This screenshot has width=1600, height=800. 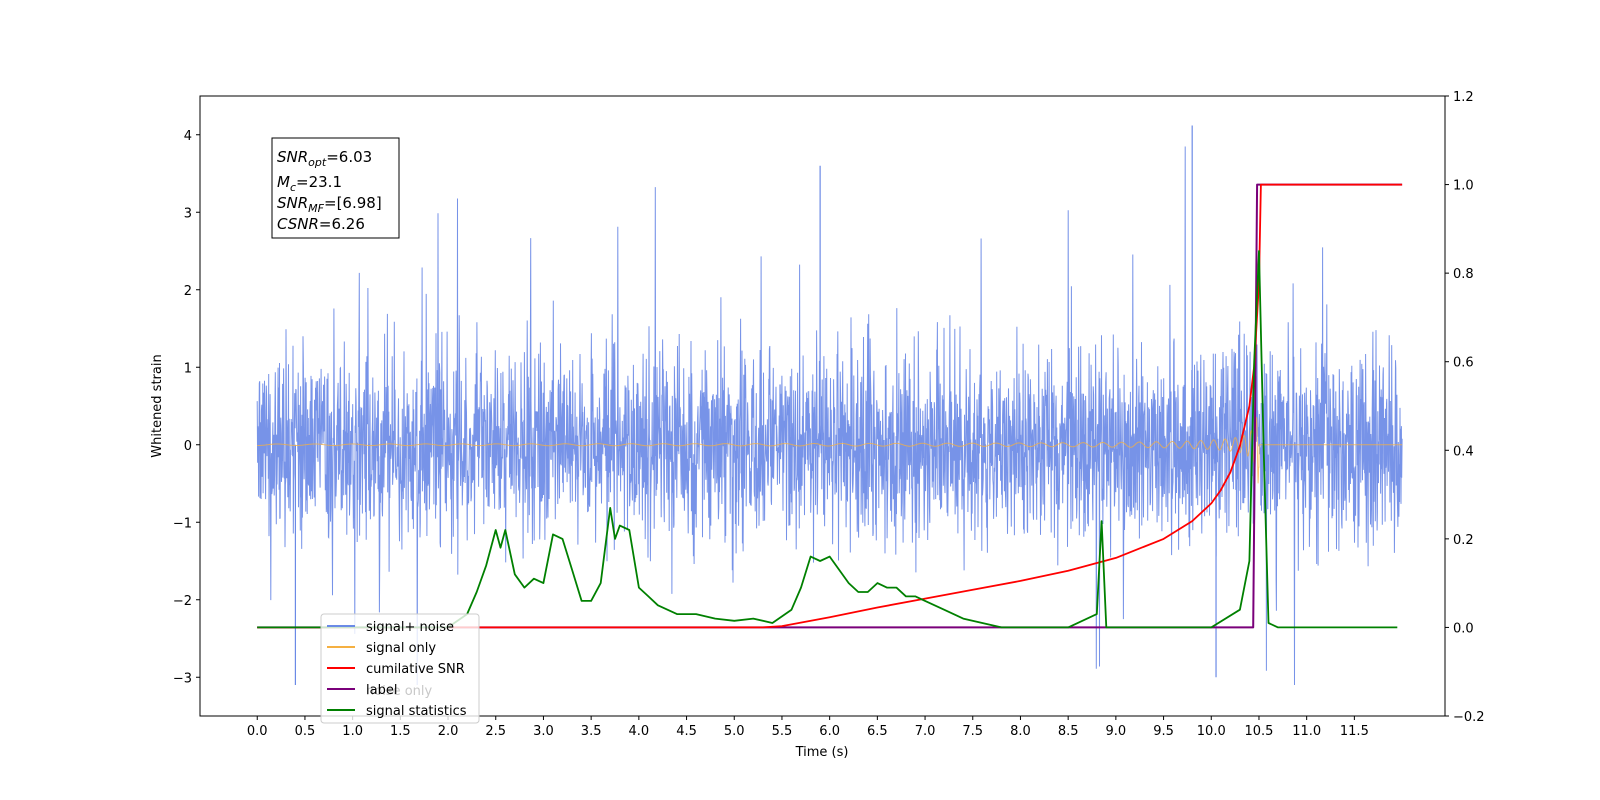 I want to click on x-axis-label: Time (s), so click(x=822, y=752).